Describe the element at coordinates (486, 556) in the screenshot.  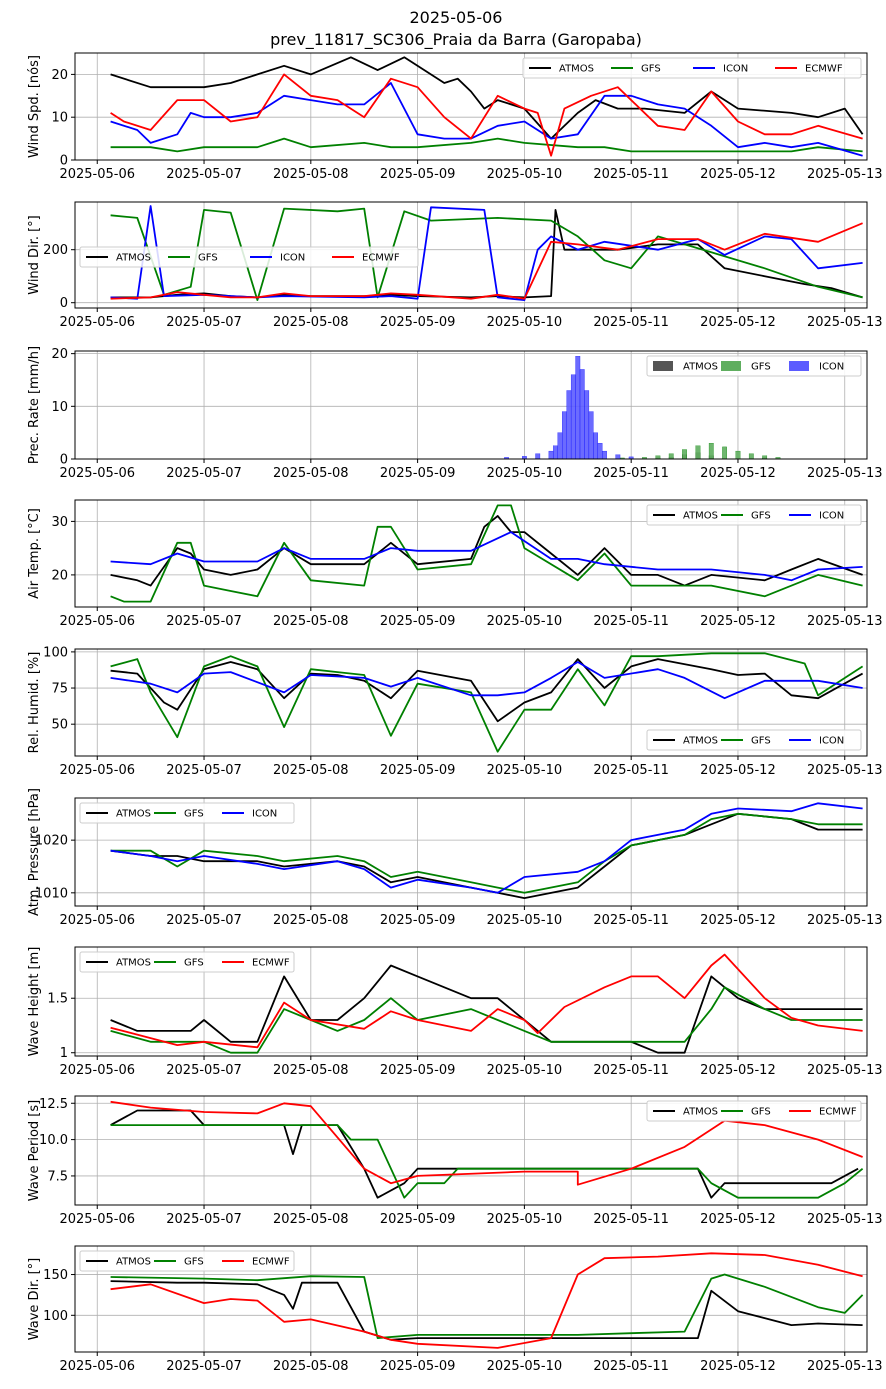
I see `series-line-icon` at that location.